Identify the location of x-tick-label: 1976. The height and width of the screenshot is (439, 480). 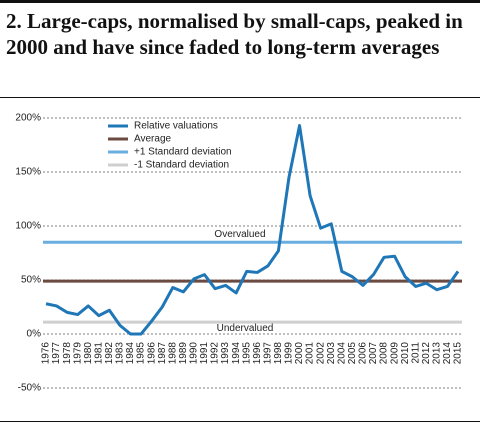
(46, 353).